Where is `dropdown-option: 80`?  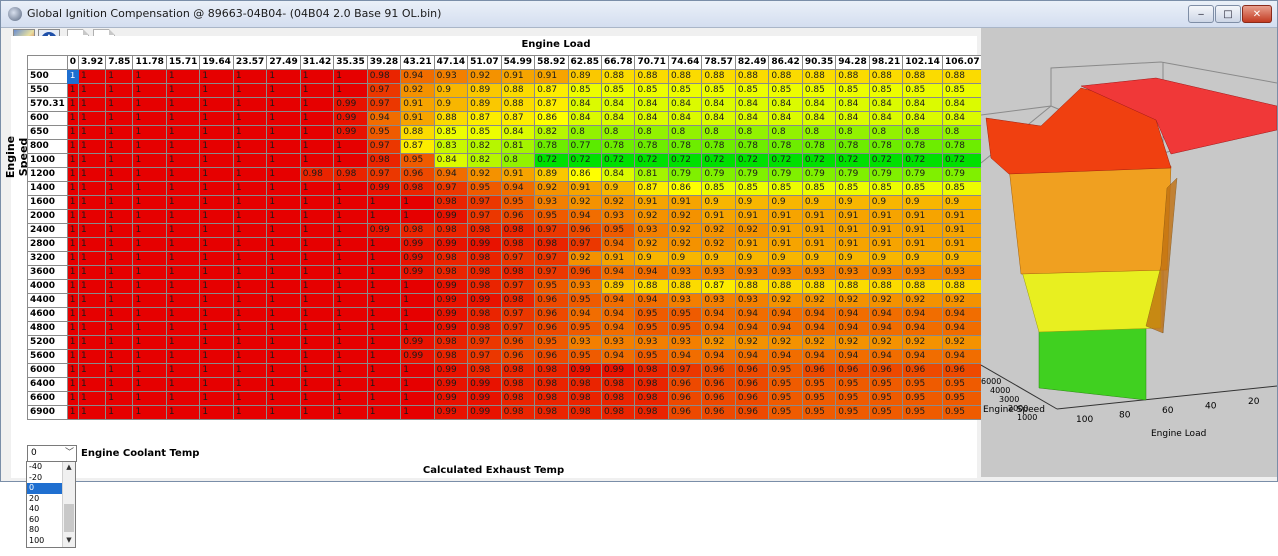 dropdown-option: 80 is located at coordinates (34, 529).